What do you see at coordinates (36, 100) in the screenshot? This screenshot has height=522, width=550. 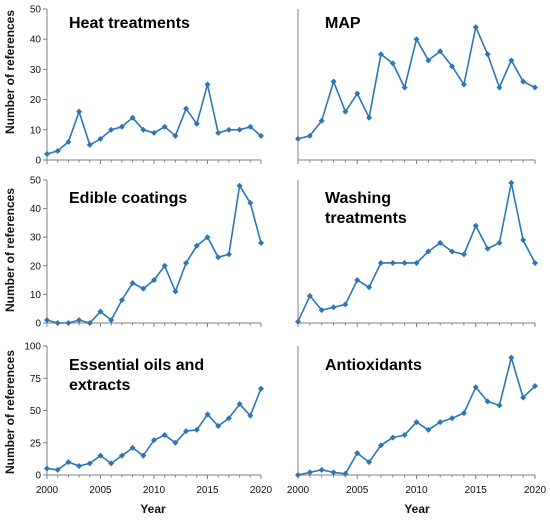 I see `y-tick-label: 20` at bounding box center [36, 100].